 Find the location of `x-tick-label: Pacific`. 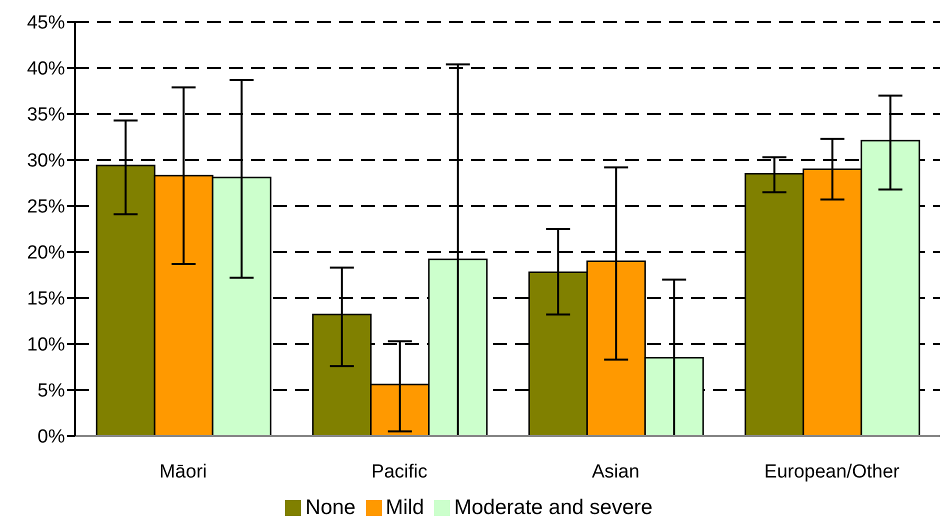

x-tick-label: Pacific is located at coordinates (399, 471).